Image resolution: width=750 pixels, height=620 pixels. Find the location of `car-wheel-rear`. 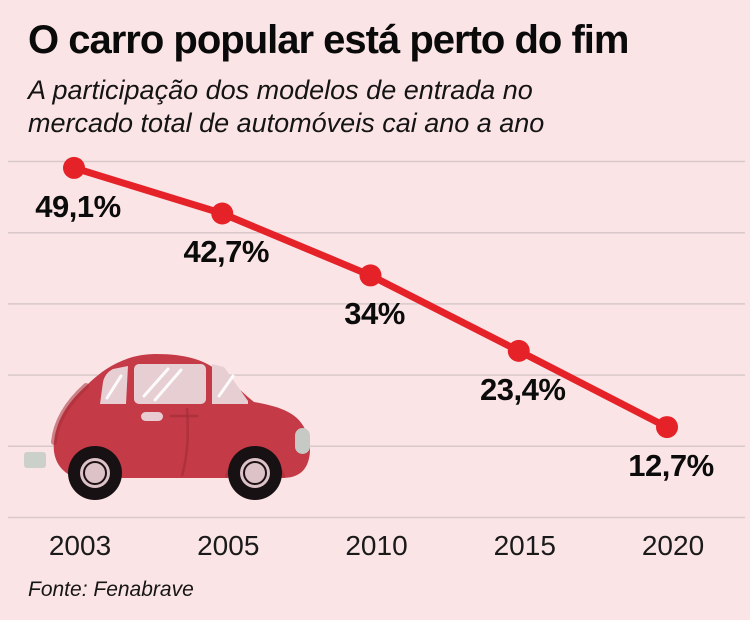

car-wheel-rear is located at coordinates (95, 473).